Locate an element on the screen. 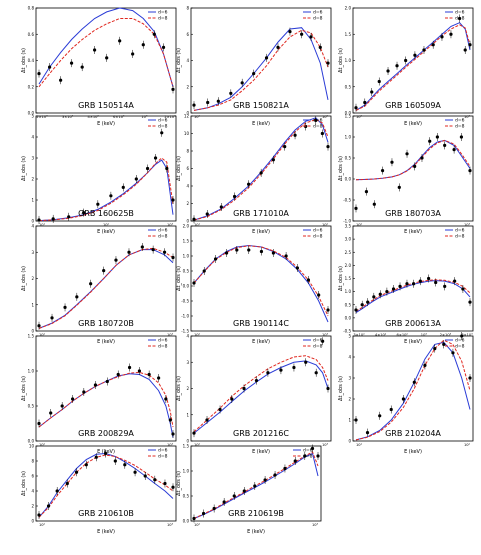 The height and width of the screenshot is (555, 481). chart-title: GRB 150514A is located at coordinates (106, 105).